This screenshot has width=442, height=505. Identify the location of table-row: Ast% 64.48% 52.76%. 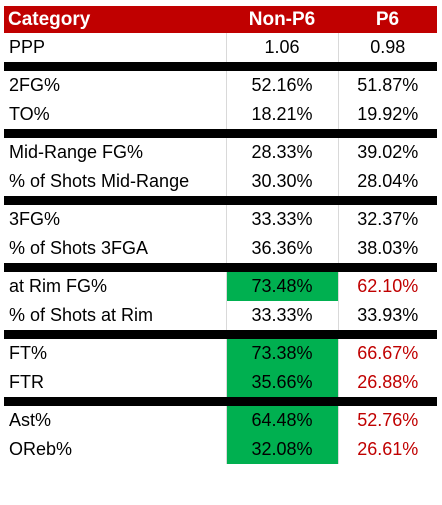
(220, 420).